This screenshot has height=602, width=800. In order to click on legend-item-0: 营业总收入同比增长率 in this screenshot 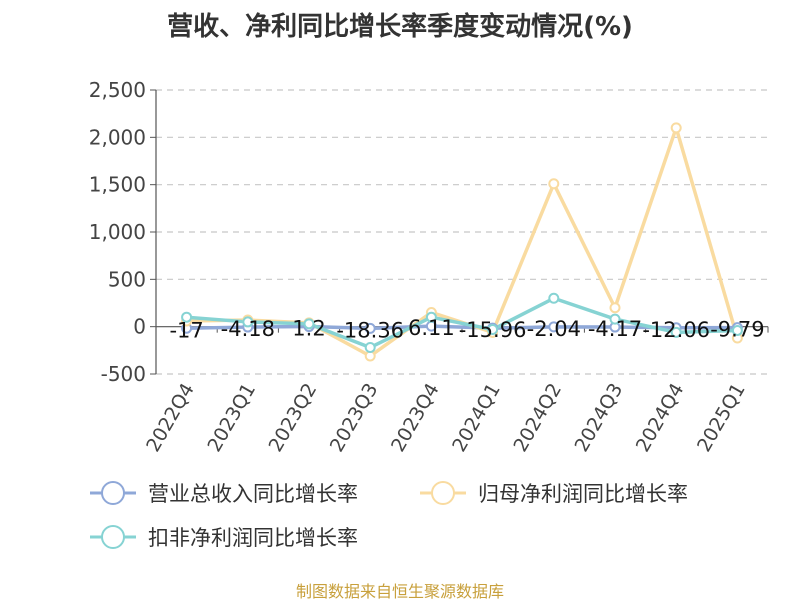, I will do `click(224, 493)`.